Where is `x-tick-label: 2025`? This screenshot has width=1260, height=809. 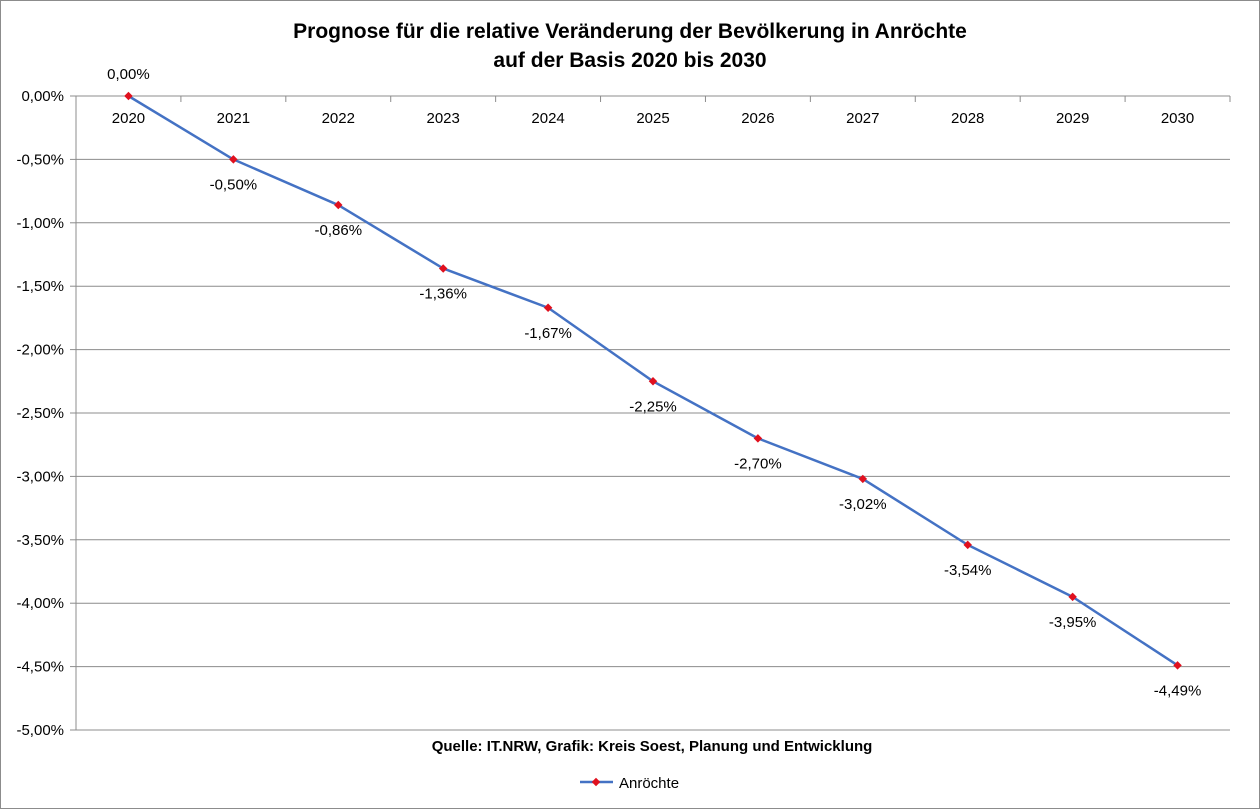
x-tick-label: 2025 is located at coordinates (652, 118).